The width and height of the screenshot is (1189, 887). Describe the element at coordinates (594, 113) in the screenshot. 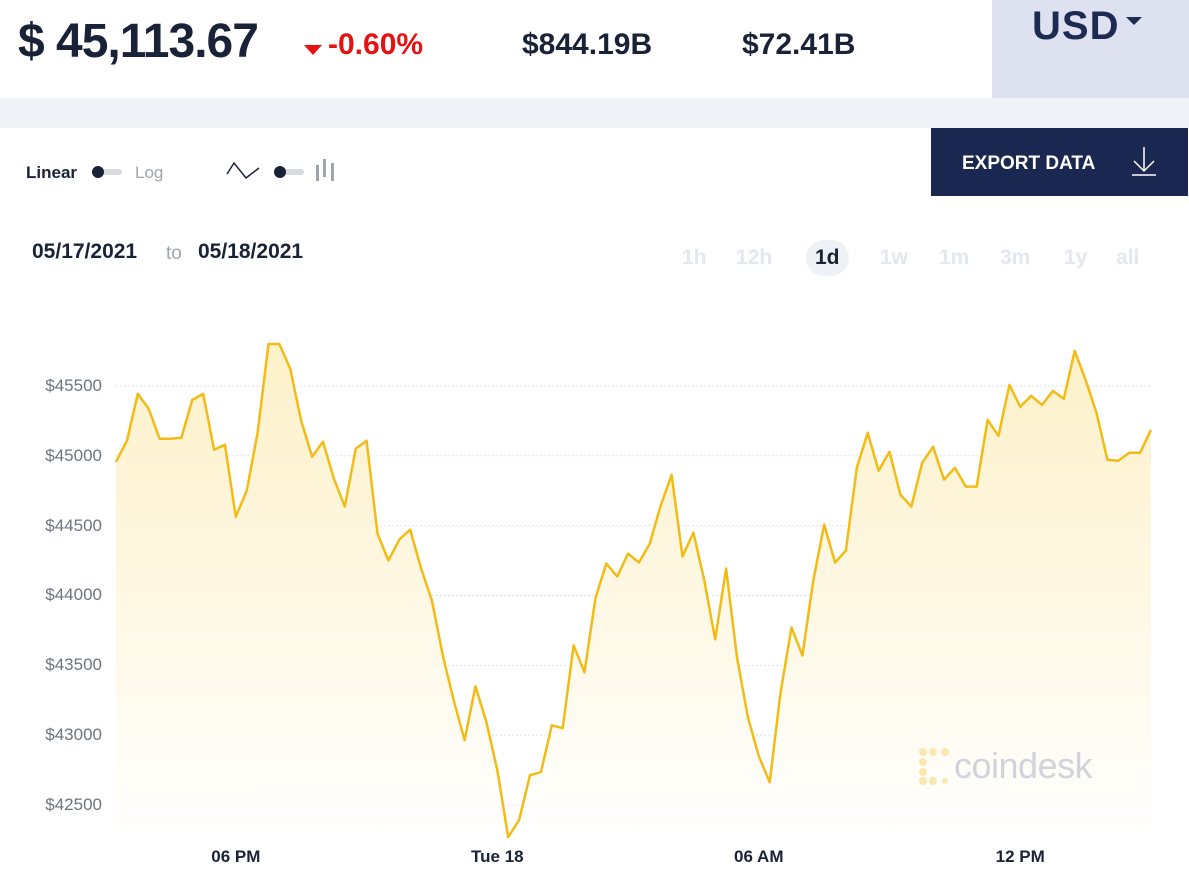

I see `divider-band` at that location.